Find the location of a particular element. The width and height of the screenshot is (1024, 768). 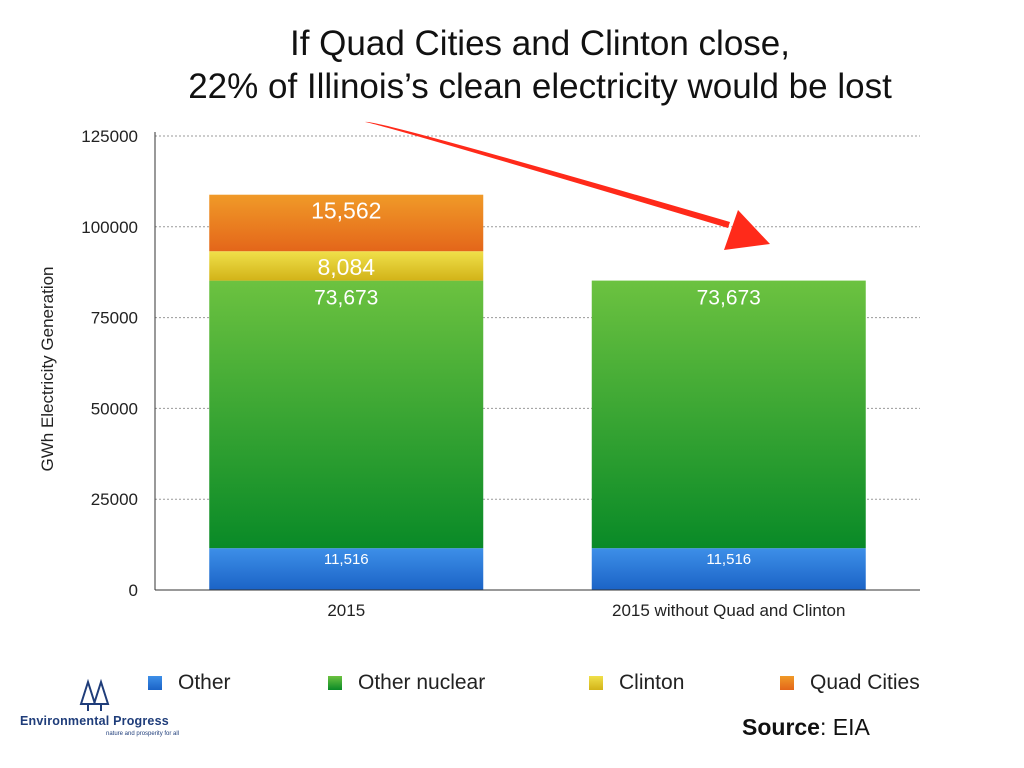

twin-trees-icon is located at coordinates (94, 694).